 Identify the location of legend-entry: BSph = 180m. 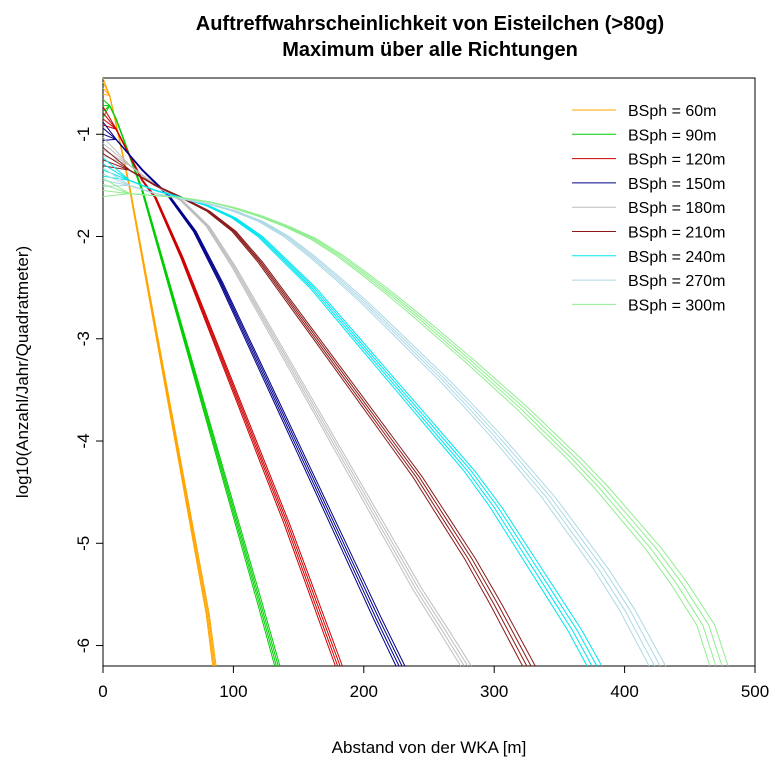
(676, 208).